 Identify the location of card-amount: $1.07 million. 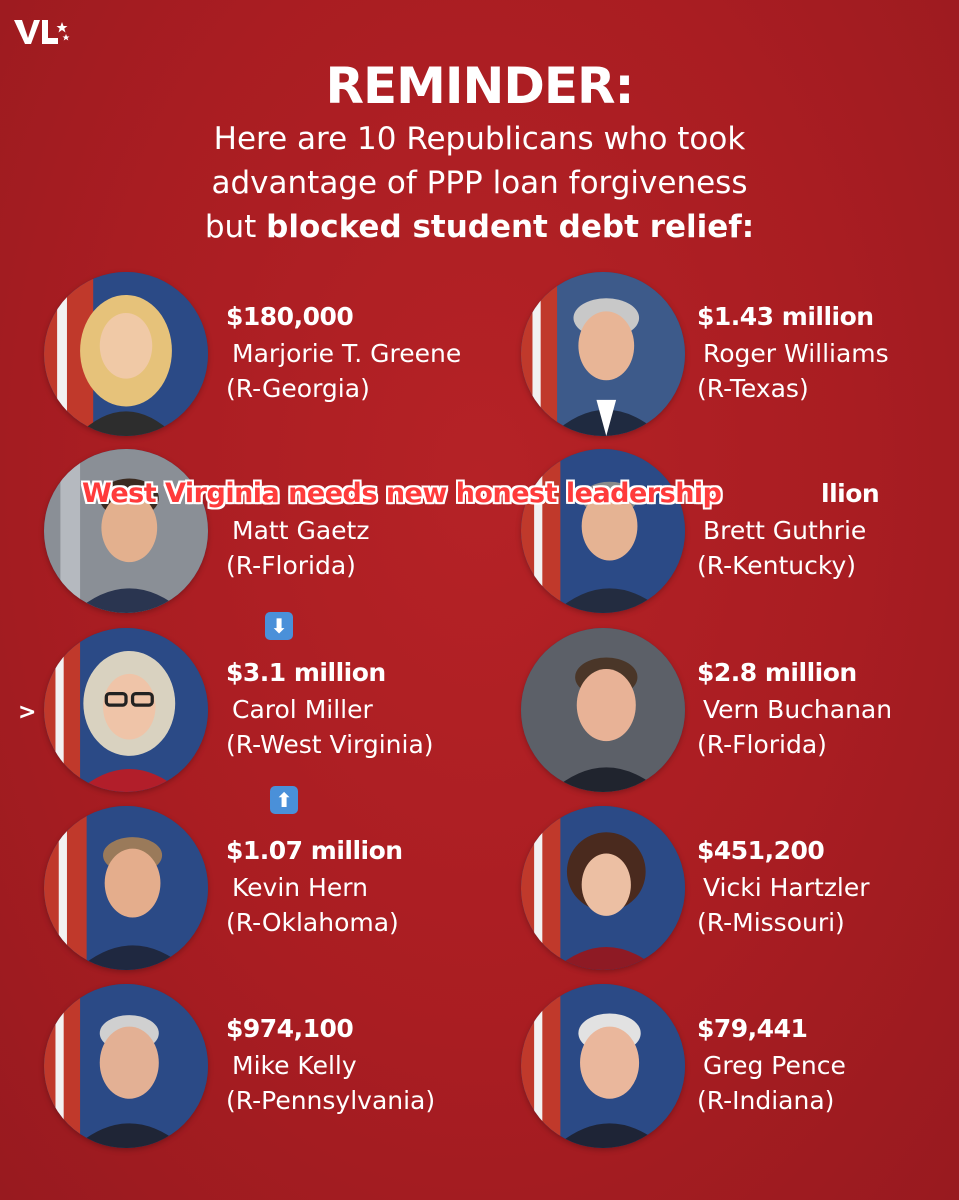
(314, 850).